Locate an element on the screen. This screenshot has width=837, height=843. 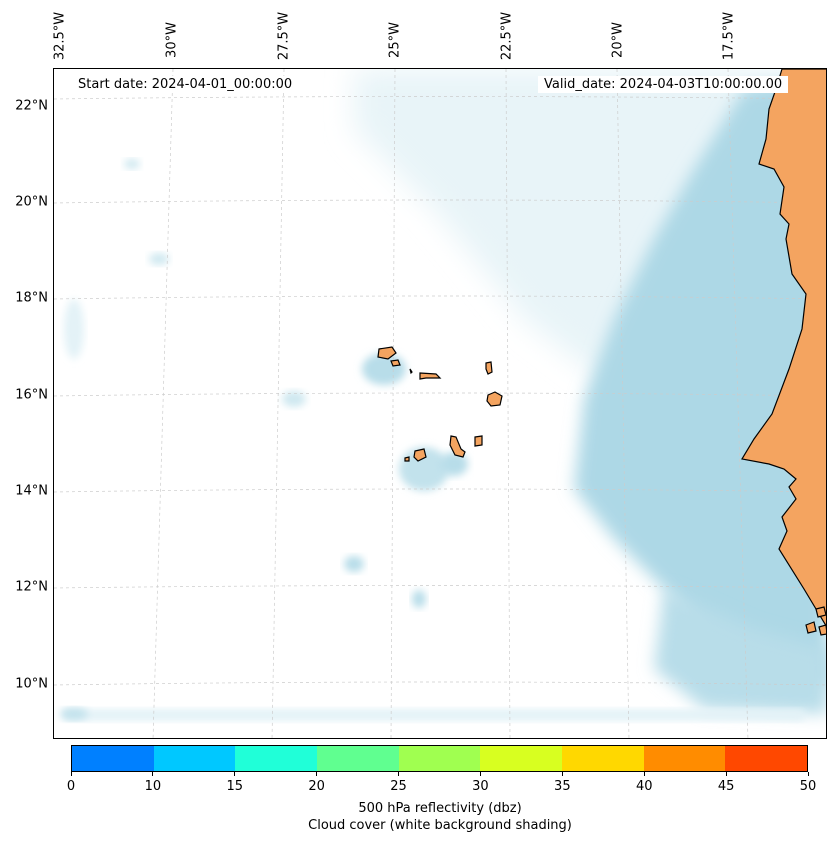
island-sao-nicolau is located at coordinates (430, 376).